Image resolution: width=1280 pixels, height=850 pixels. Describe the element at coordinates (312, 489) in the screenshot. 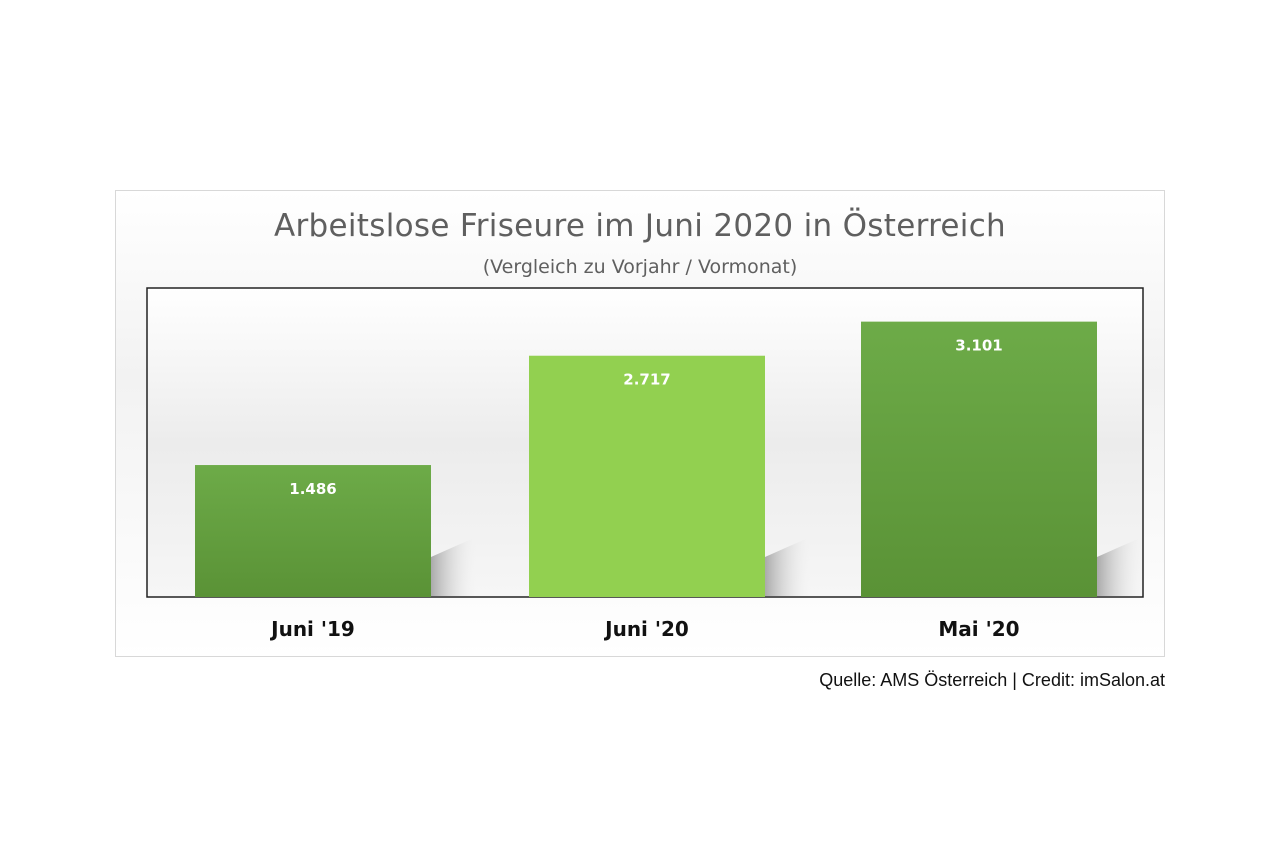

I see `data-label: 1.486` at that location.